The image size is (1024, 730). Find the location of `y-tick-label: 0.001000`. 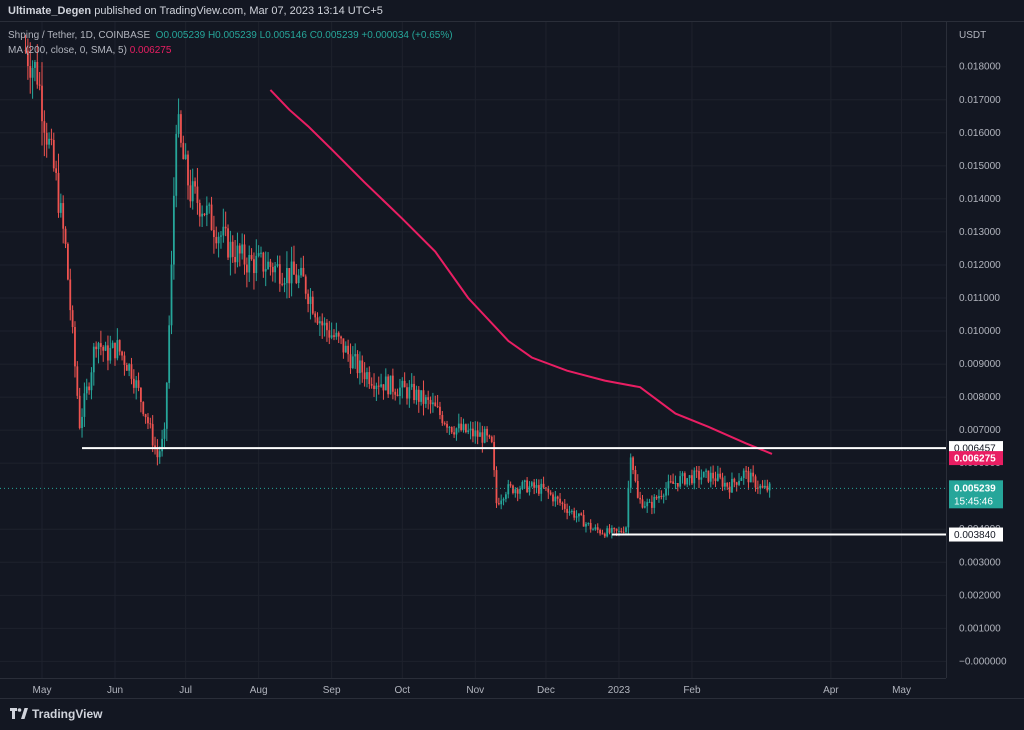

y-tick-label: 0.001000 is located at coordinates (980, 628).